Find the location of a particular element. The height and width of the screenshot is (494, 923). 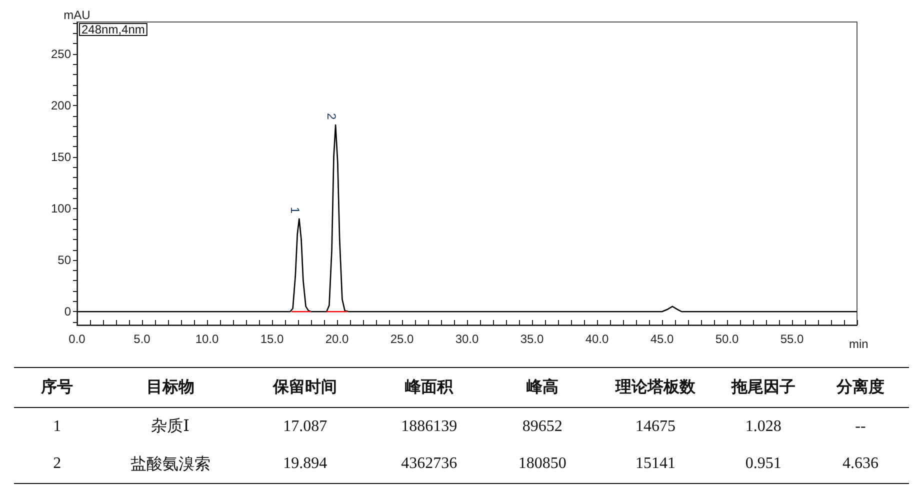

x-tick-label: 40.0 is located at coordinates (597, 339).